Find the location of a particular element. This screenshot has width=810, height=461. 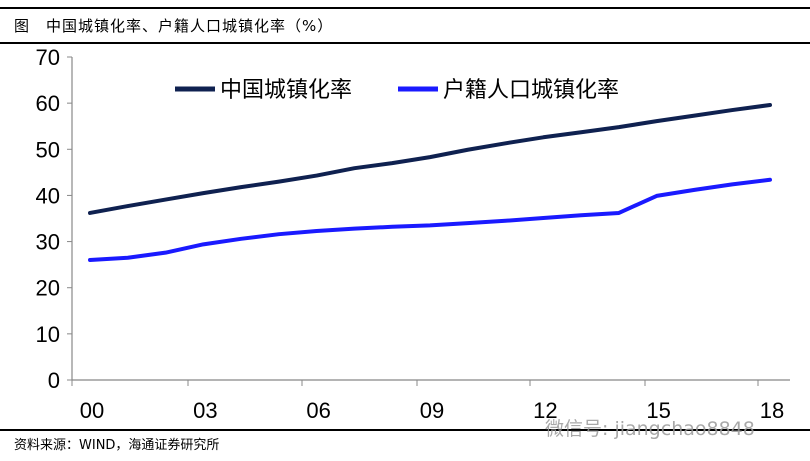

watermark: 微信号: jiangchao8848 is located at coordinates (650, 429).